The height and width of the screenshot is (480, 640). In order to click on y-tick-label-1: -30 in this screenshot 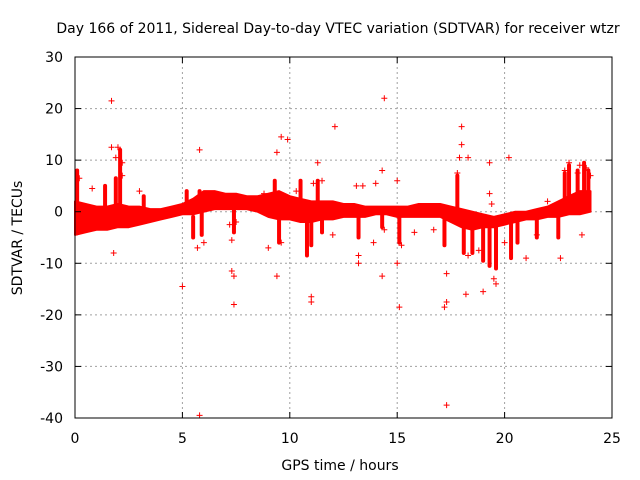, I will do `click(51, 367)`.